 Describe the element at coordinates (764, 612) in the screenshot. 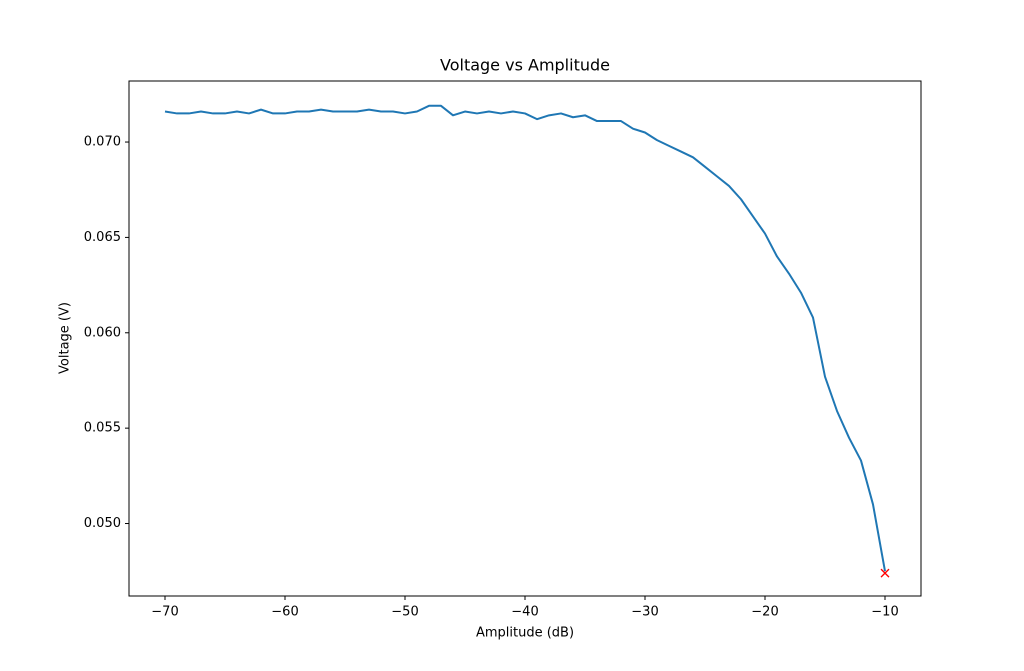

I see `x-tick-label: −20` at that location.